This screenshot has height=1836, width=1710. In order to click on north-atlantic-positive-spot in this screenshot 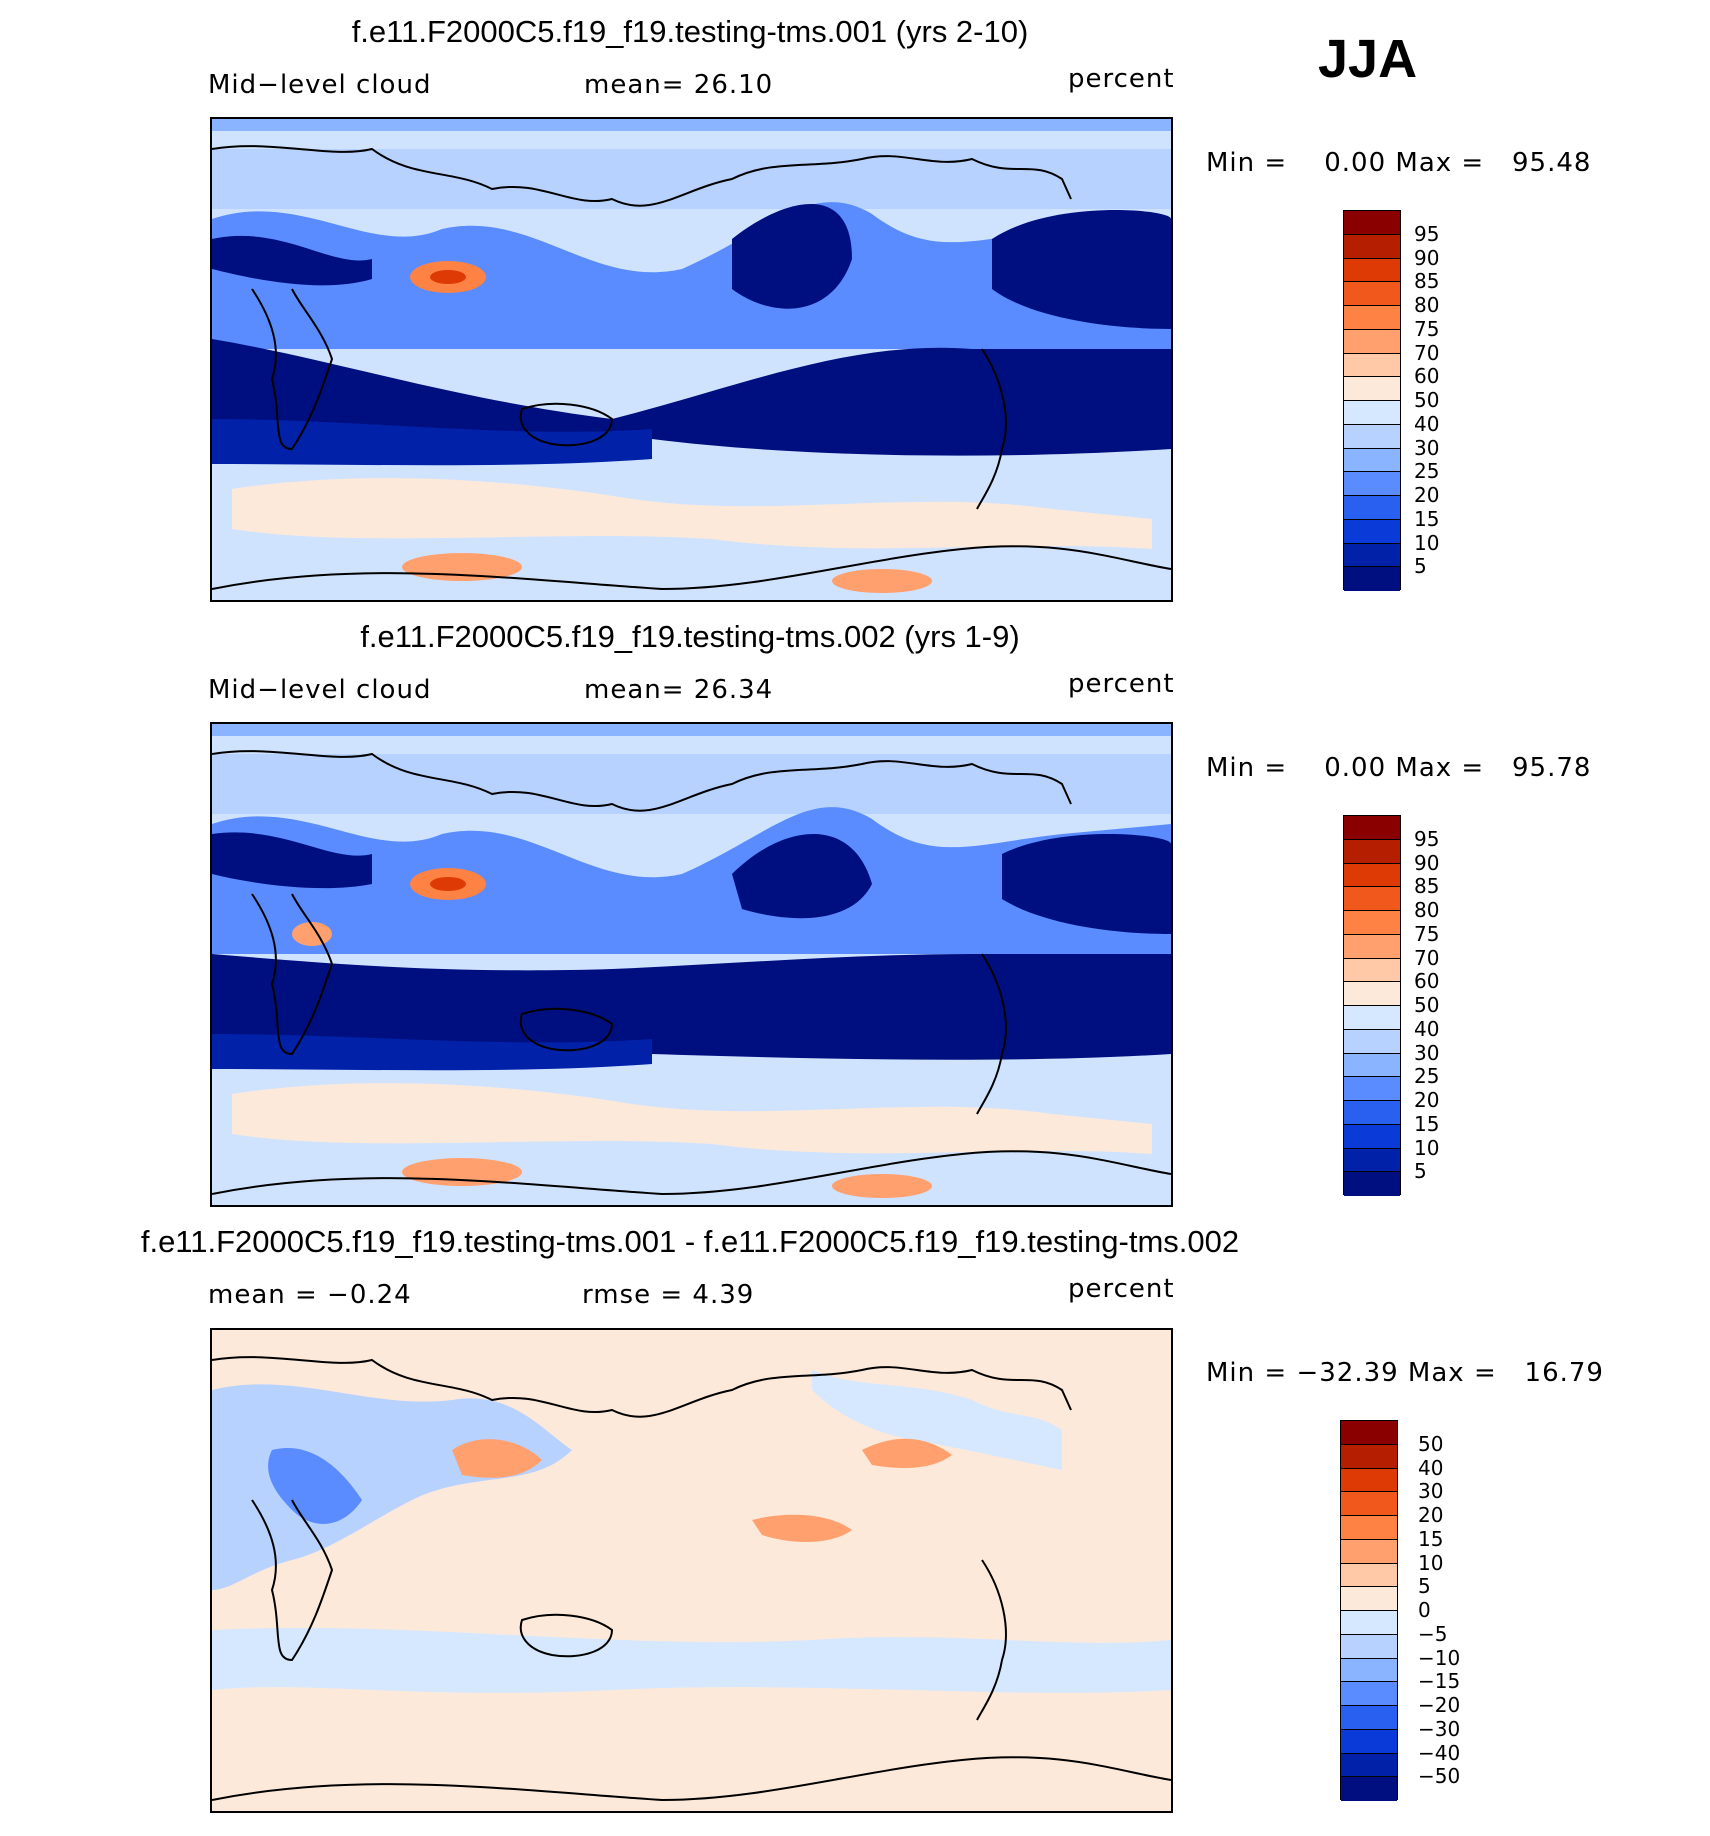, I will do `click(907, 1453)`.